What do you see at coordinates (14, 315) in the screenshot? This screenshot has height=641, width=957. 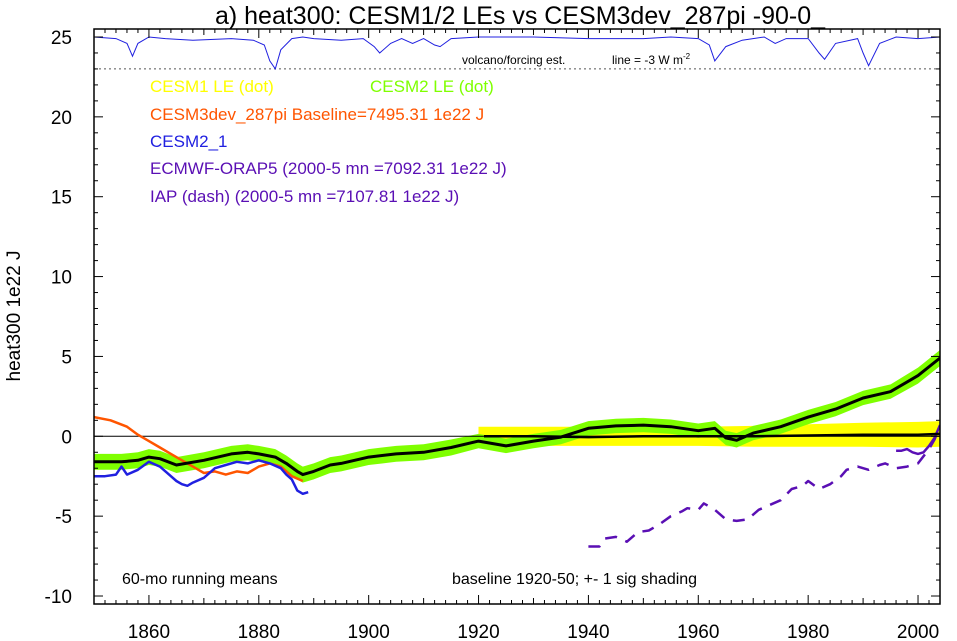 I see `y-axis-label: heat300 1e22 J` at bounding box center [14, 315].